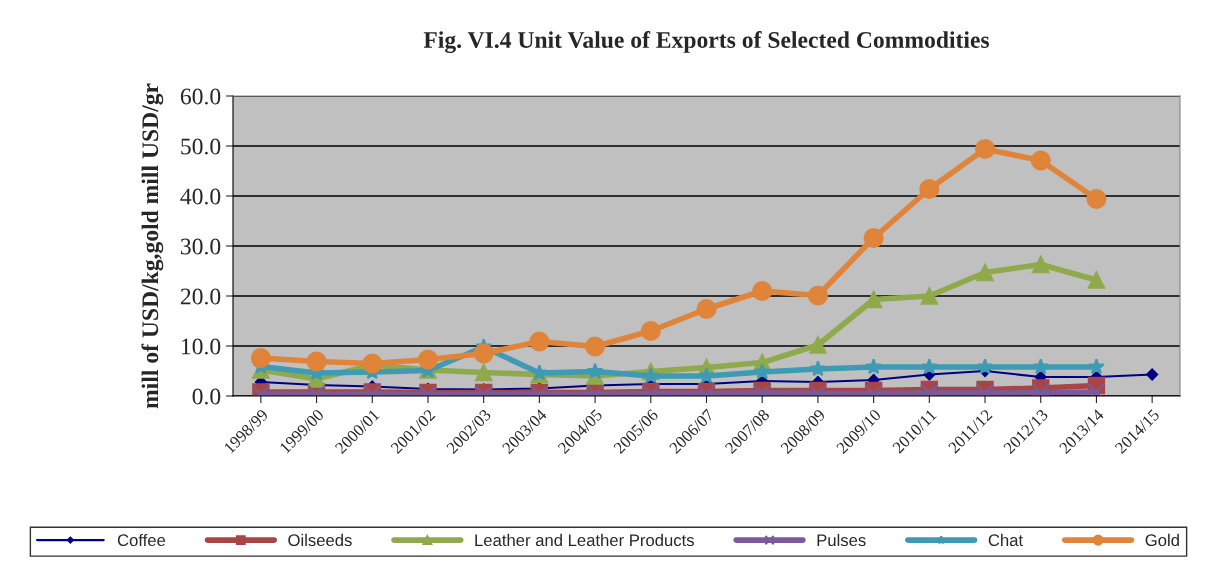  I want to click on y-tick-label: 30.0, so click(201, 246).